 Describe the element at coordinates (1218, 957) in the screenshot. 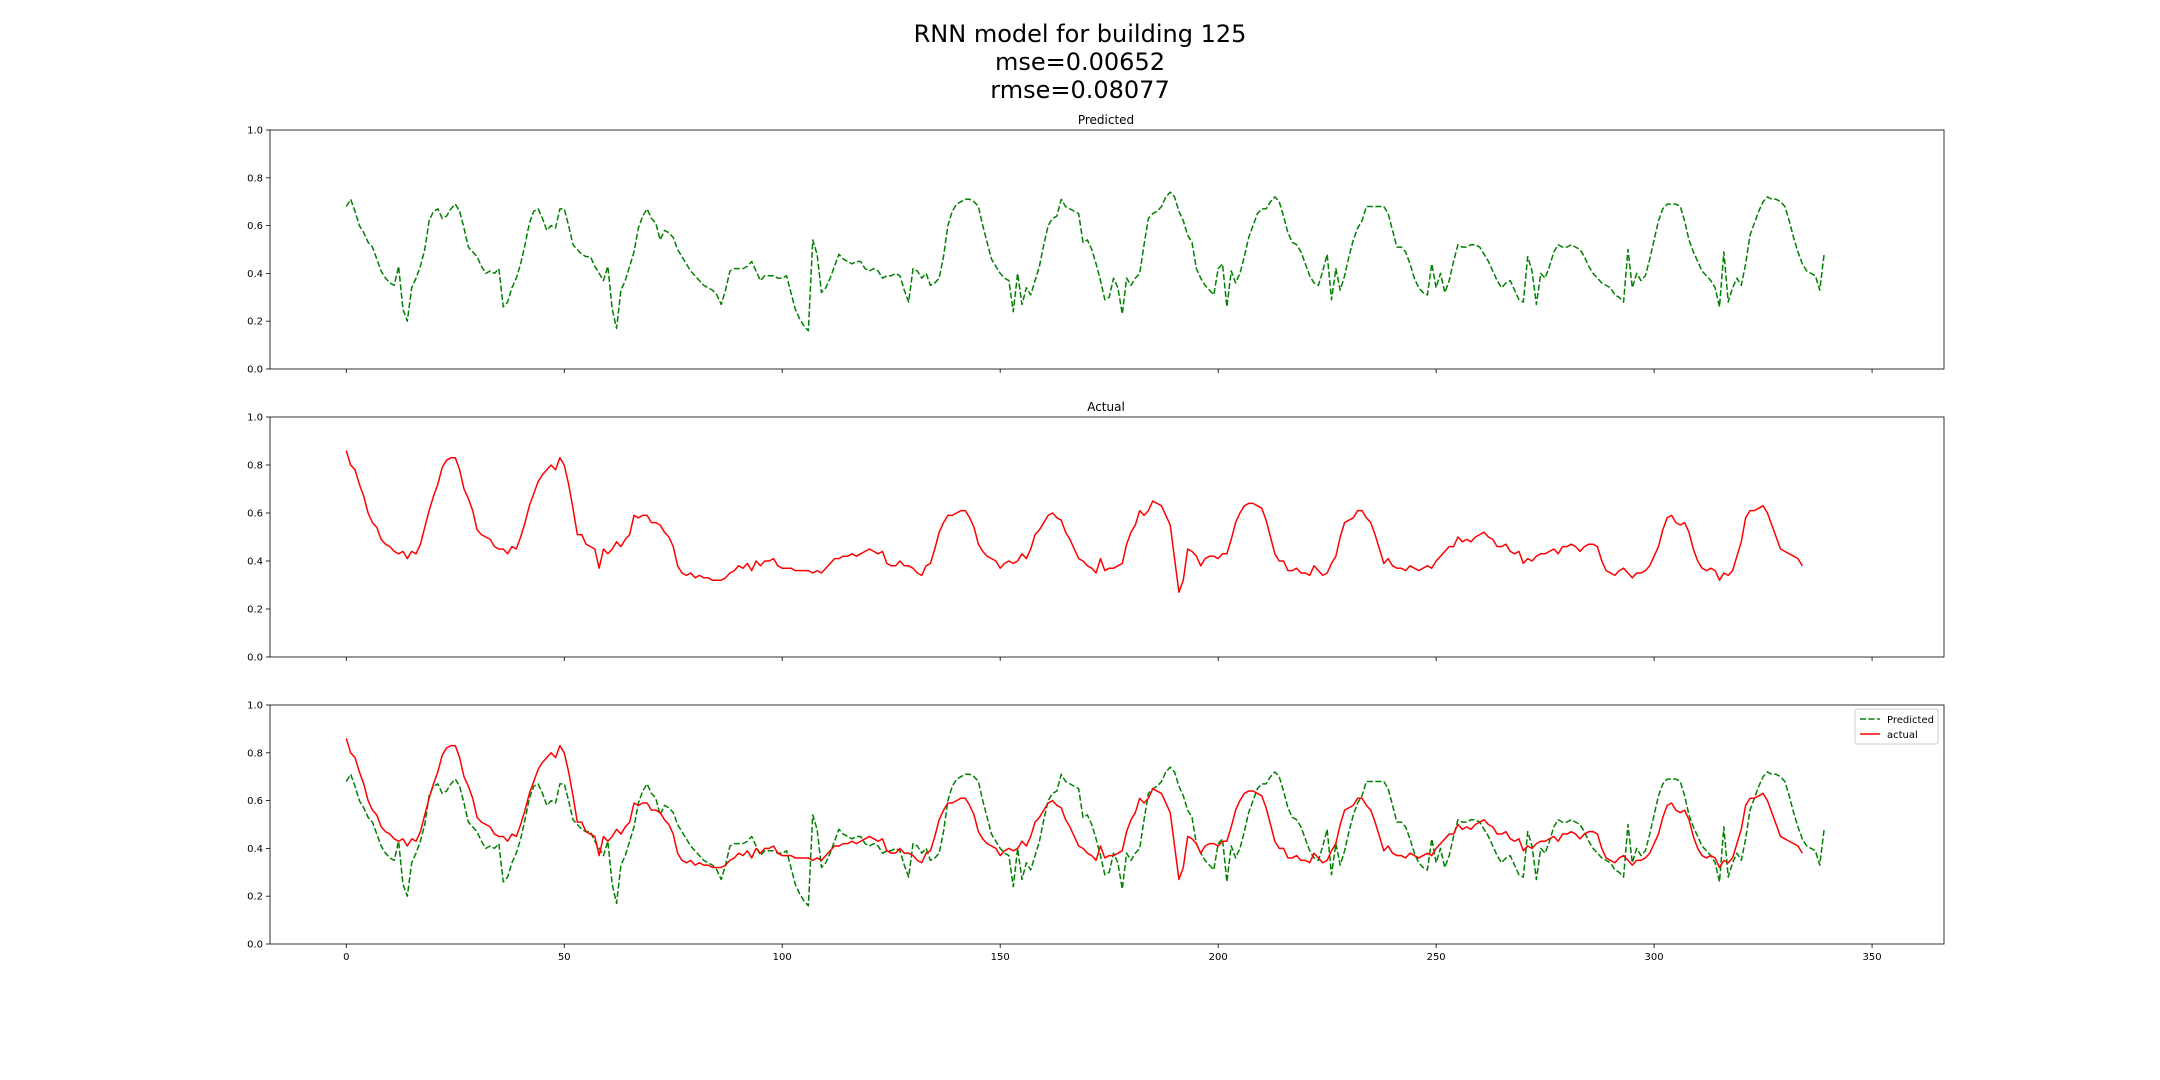

I see `x-tick-label: 200` at that location.